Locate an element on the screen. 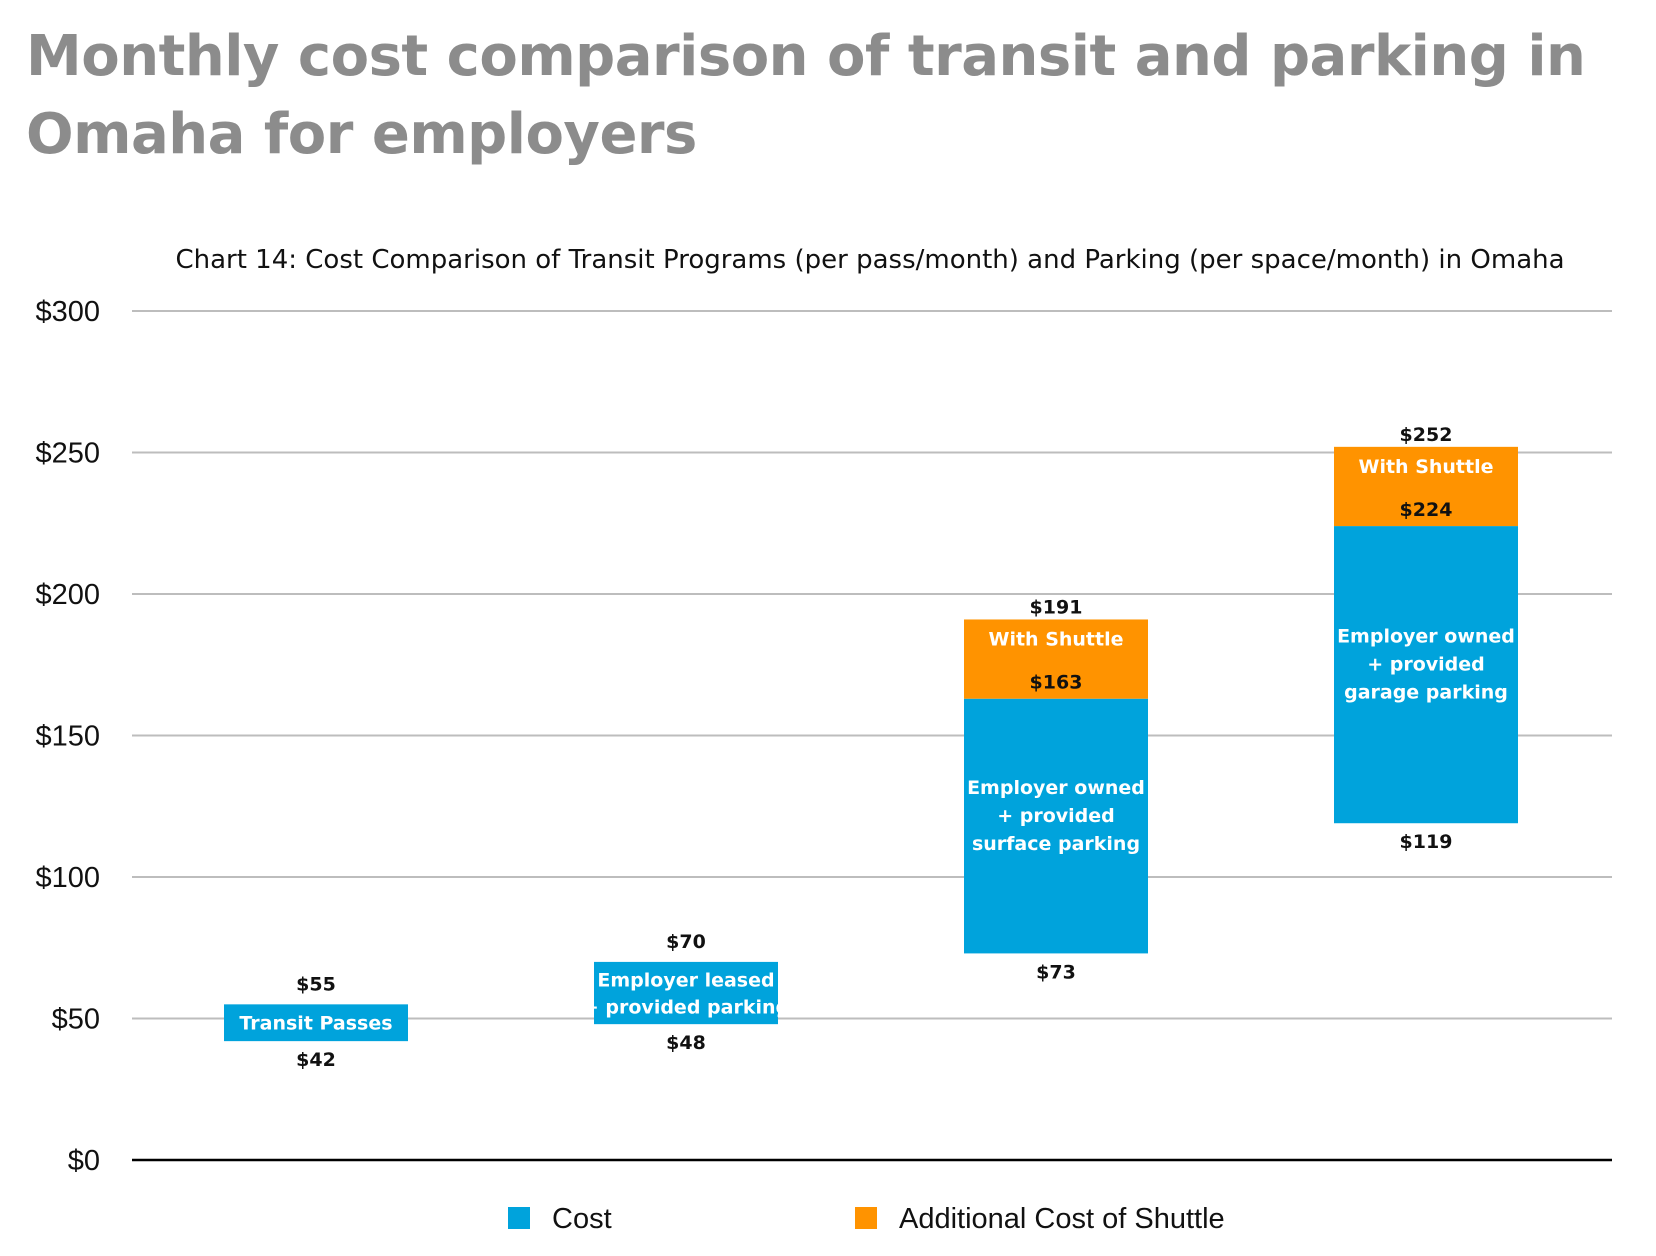  y-tick-label: $50 is located at coordinates (76, 1020).